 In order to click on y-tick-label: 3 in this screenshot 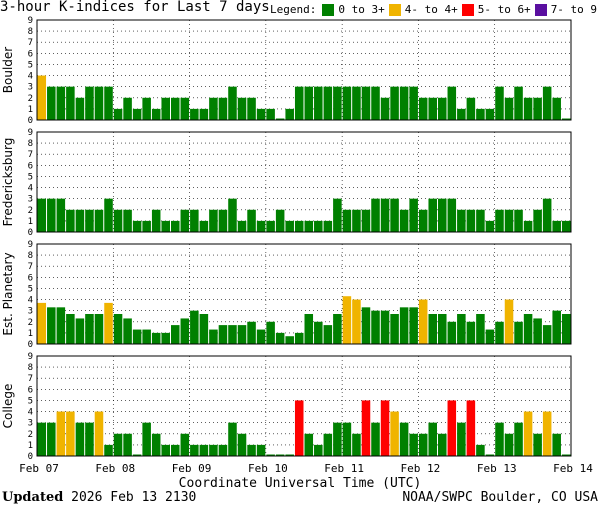, I will do `click(30, 312)`.